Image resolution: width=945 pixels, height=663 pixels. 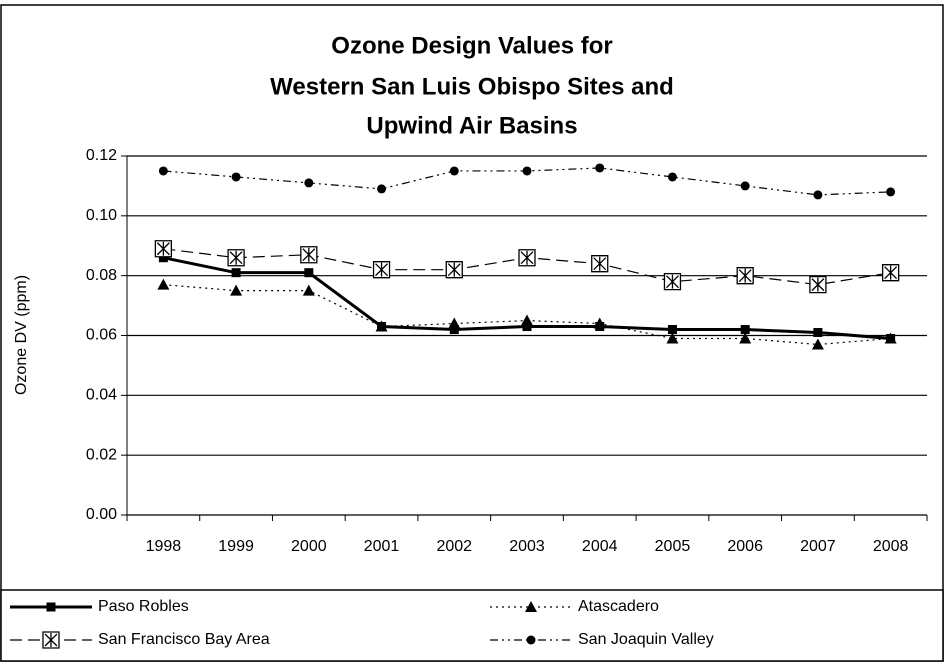 What do you see at coordinates (472, 86) in the screenshot?
I see `chart-title: Western San Luis Obispo Sites and` at bounding box center [472, 86].